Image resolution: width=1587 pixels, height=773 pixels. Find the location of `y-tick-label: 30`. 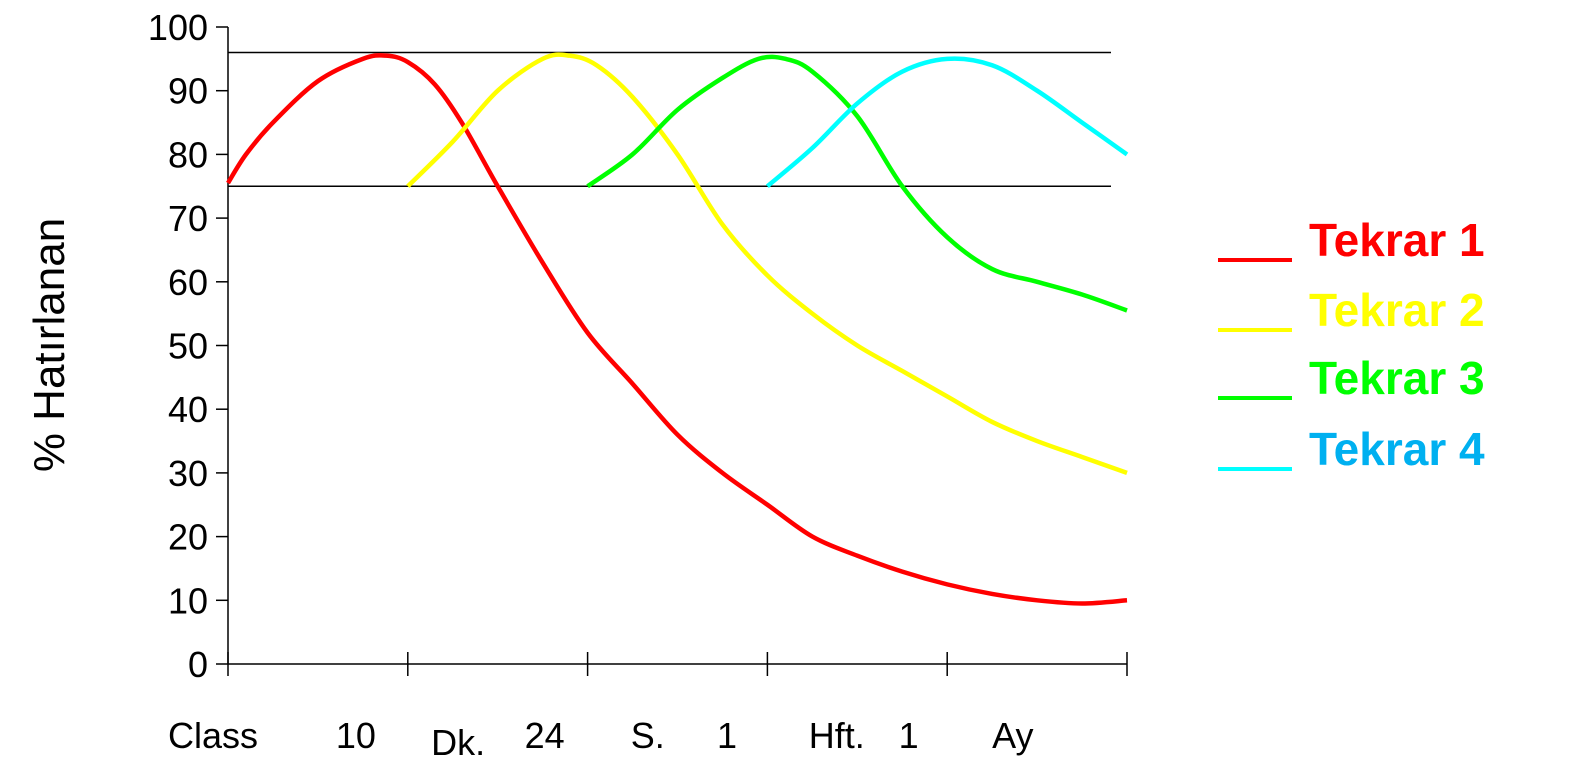

y-tick-label: 30 is located at coordinates (188, 473).